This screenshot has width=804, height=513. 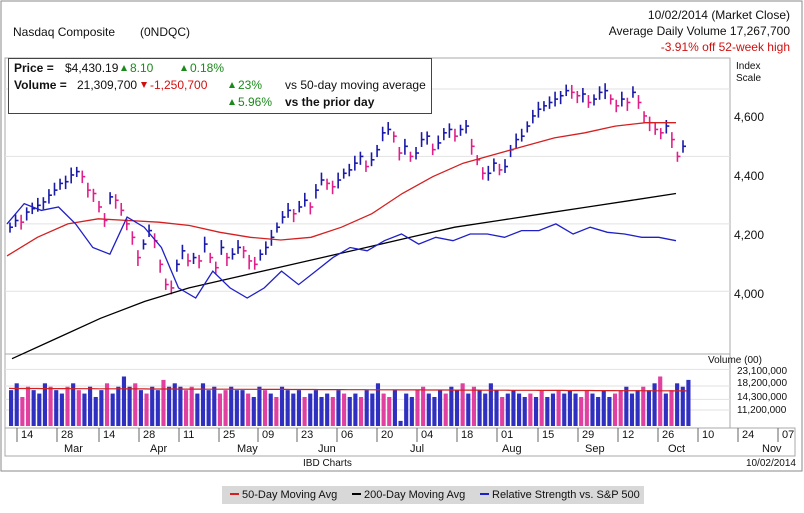 I want to click on volume-label: Volume =, so click(x=40, y=85).